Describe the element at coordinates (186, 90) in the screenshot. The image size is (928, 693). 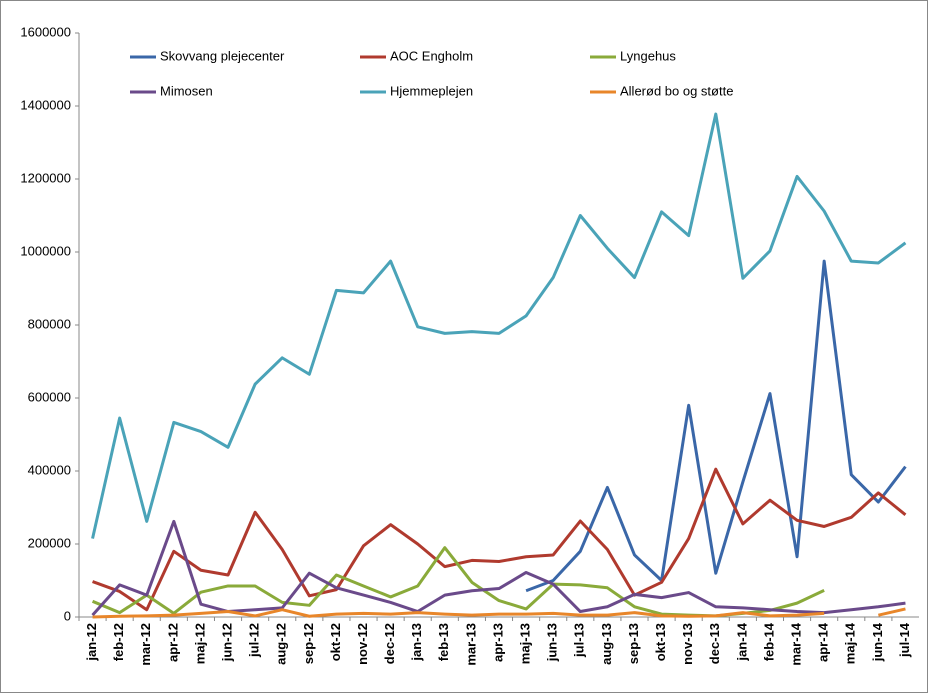
I see `legend-label: Mimosen` at that location.